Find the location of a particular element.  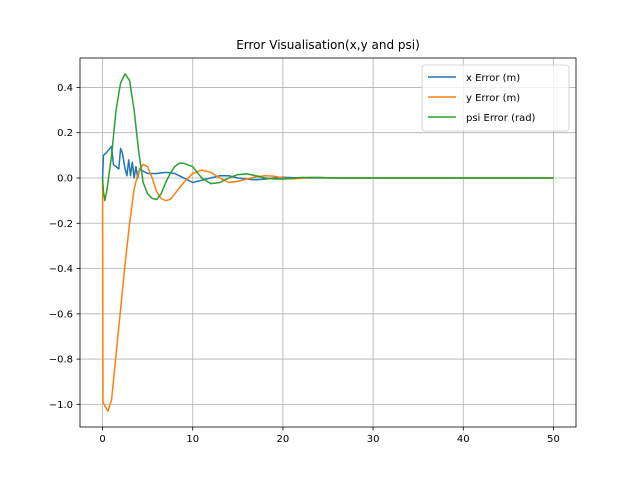

legend-box is located at coordinates (495, 98).